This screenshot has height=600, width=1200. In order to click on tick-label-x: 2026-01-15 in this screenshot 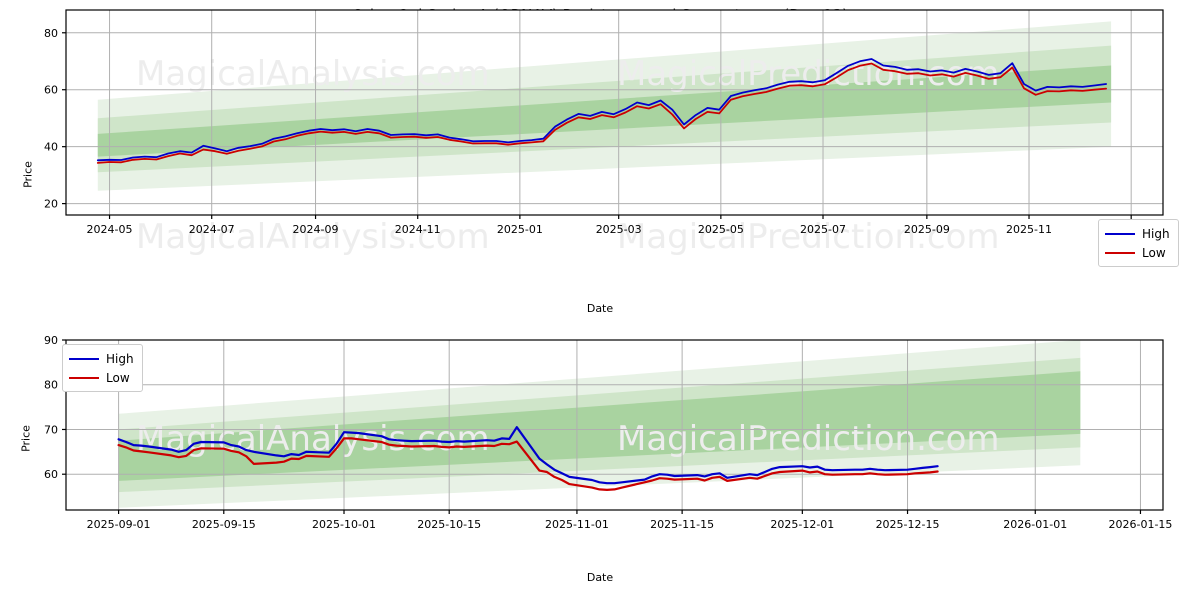, I will do `click(1140, 524)`.